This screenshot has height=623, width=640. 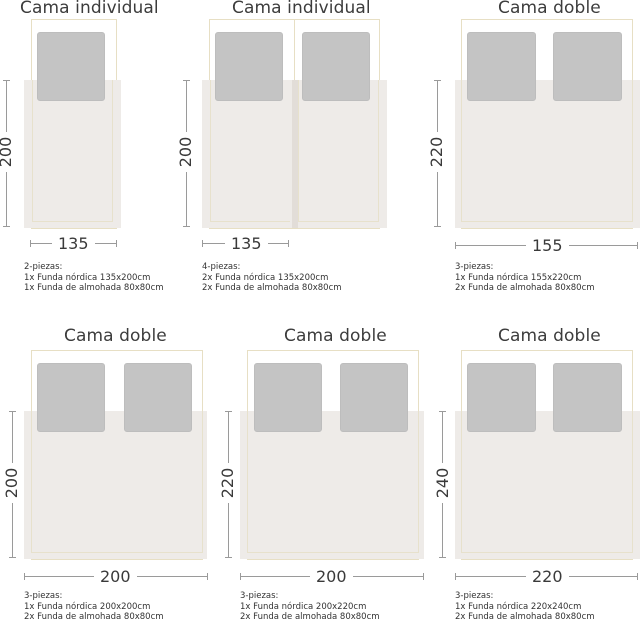 I want to click on description-line: 4-piezas:, so click(x=221, y=267).